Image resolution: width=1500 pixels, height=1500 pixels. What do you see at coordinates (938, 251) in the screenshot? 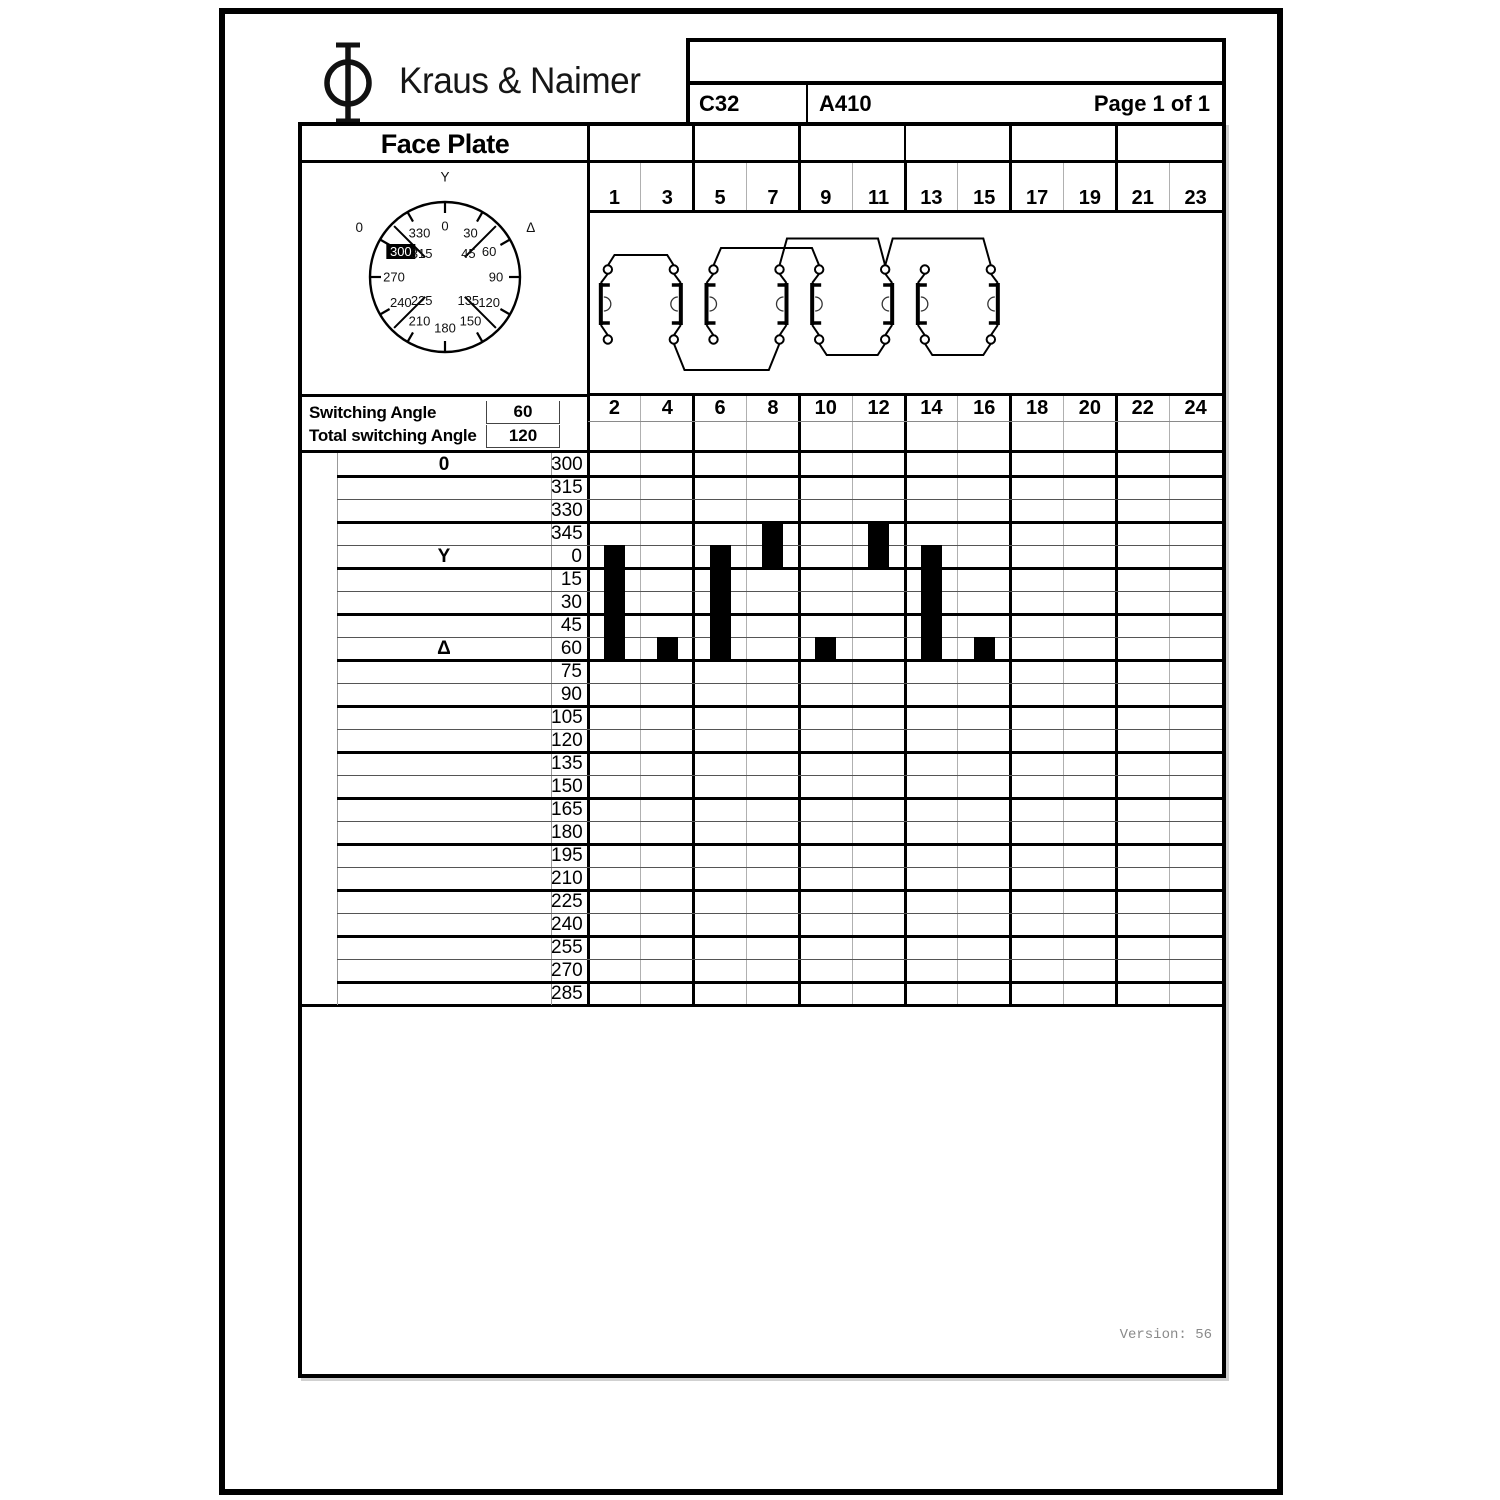
I see `wire` at bounding box center [938, 251].